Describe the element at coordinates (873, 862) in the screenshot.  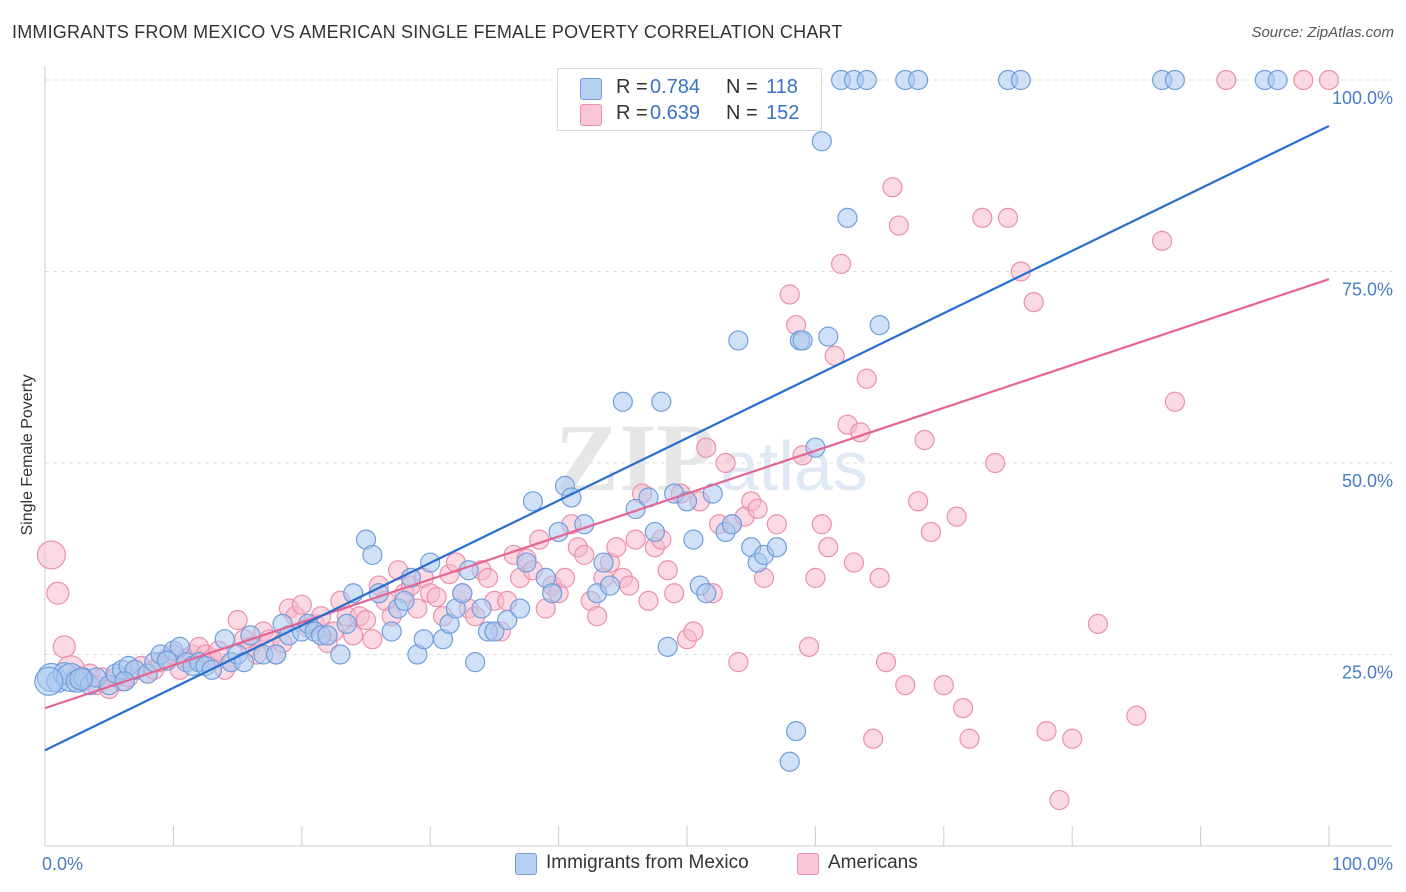
I see `legend-label-americans: Americans` at that location.